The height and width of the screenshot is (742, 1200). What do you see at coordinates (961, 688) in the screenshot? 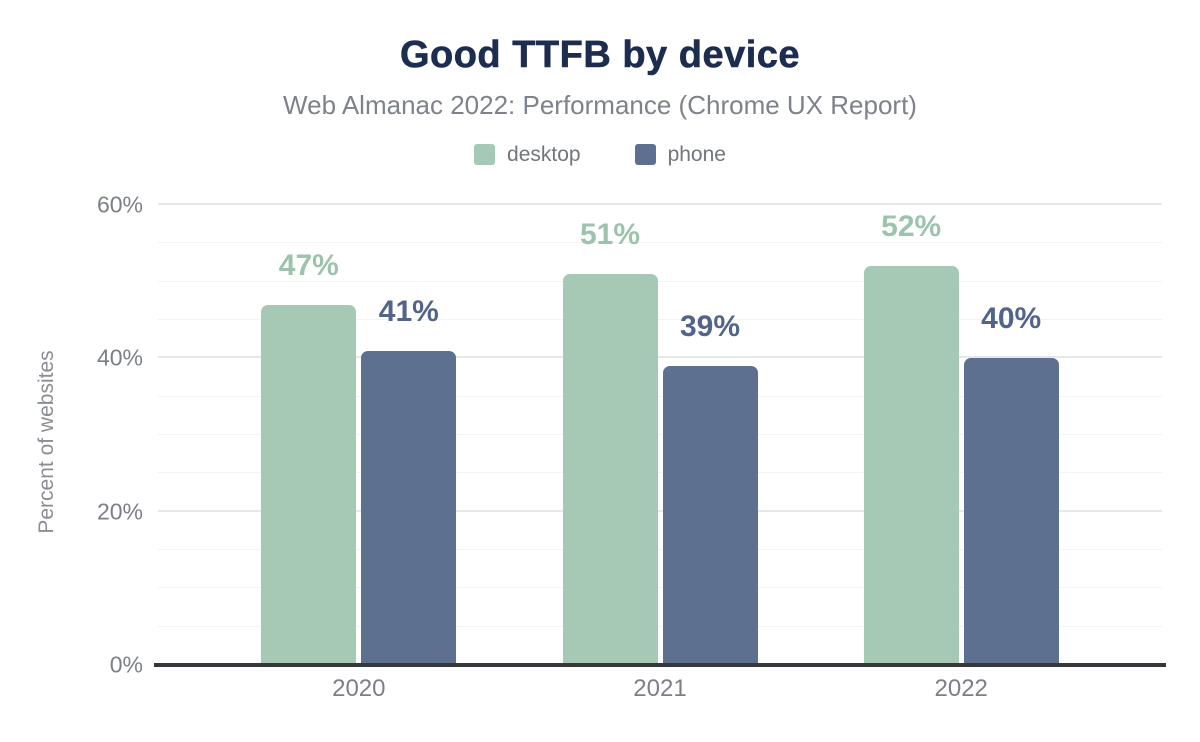
I see `x-tick-label-2022: 2022` at bounding box center [961, 688].